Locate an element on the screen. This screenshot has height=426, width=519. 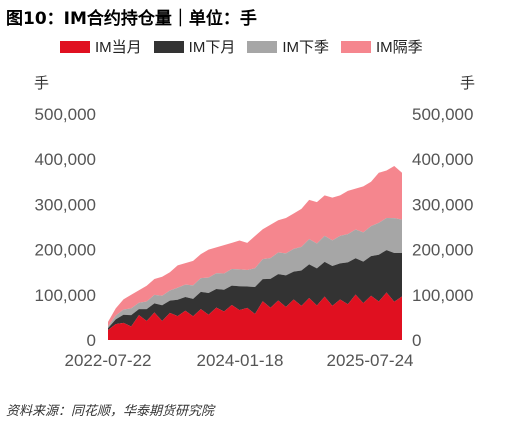
y-tick-left: 300,000 is located at coordinates (65, 204).